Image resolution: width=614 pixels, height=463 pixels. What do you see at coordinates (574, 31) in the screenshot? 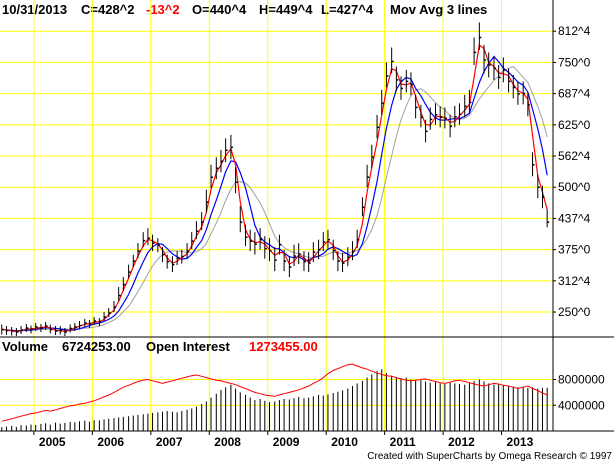
I see `price-tick-label: 812^4` at bounding box center [574, 31].